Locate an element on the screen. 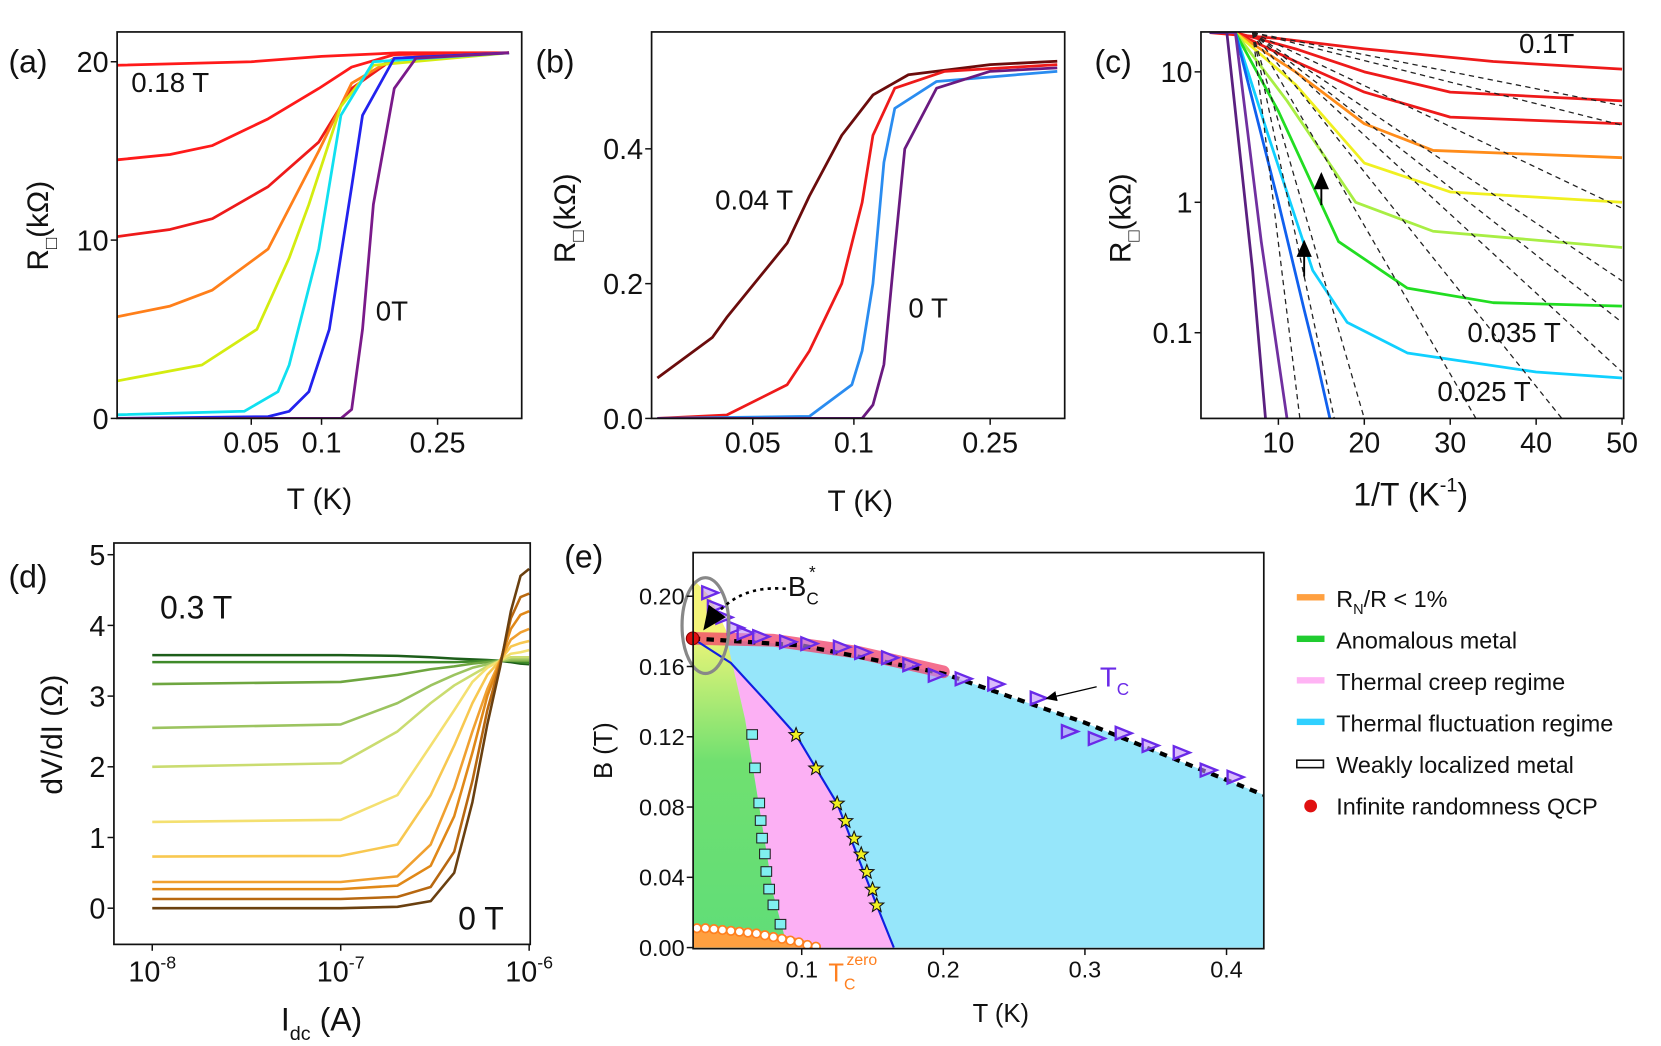  plot-frame-a is located at coordinates (319, 225).